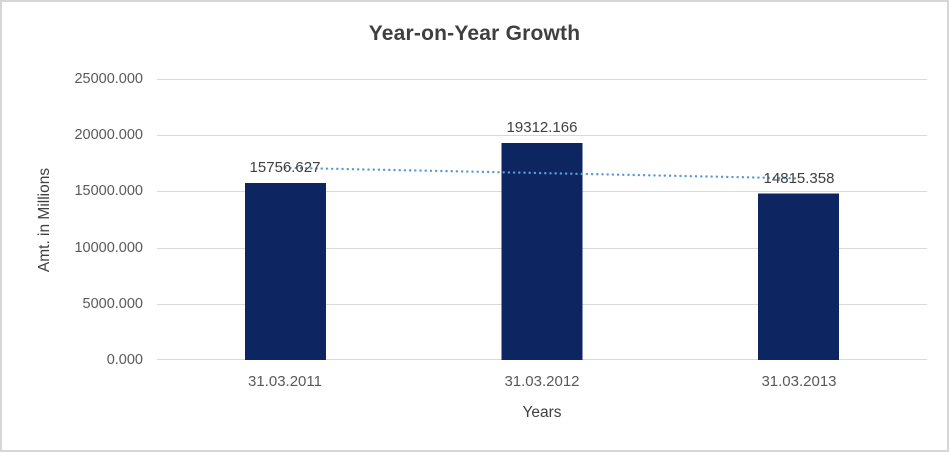 This screenshot has height=452, width=949. I want to click on x-tick-label: 31.03.2011, so click(285, 381).